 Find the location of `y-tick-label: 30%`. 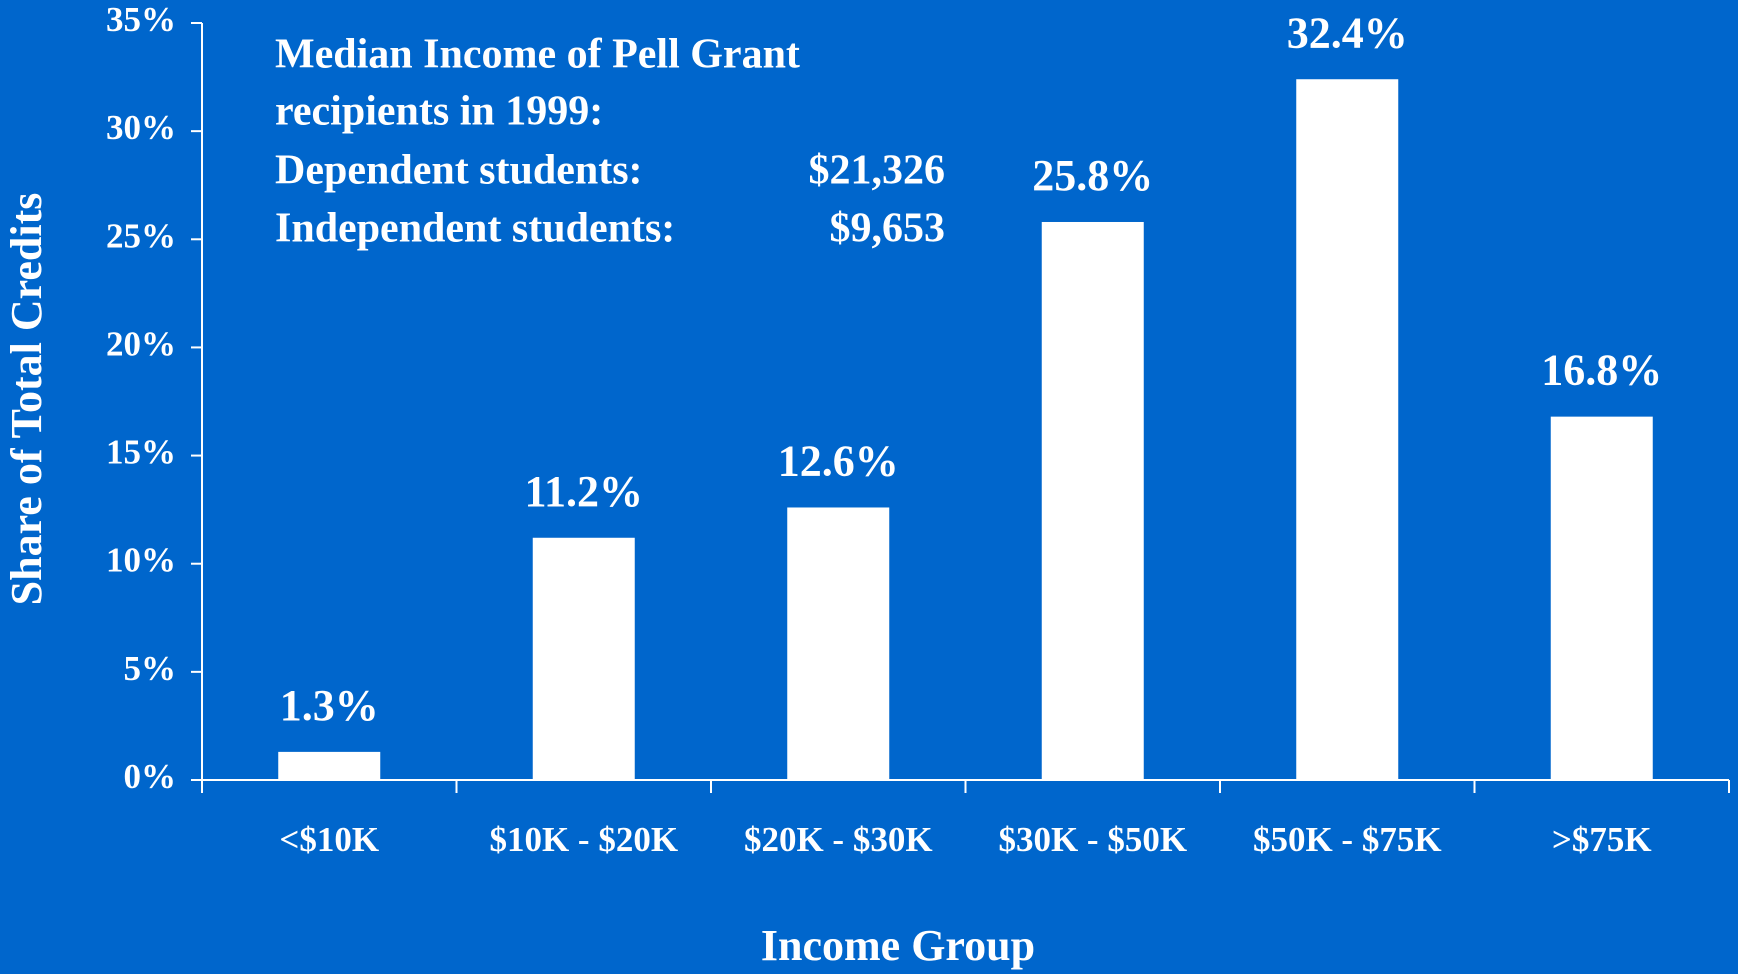

y-tick-label: 30% is located at coordinates (141, 127).